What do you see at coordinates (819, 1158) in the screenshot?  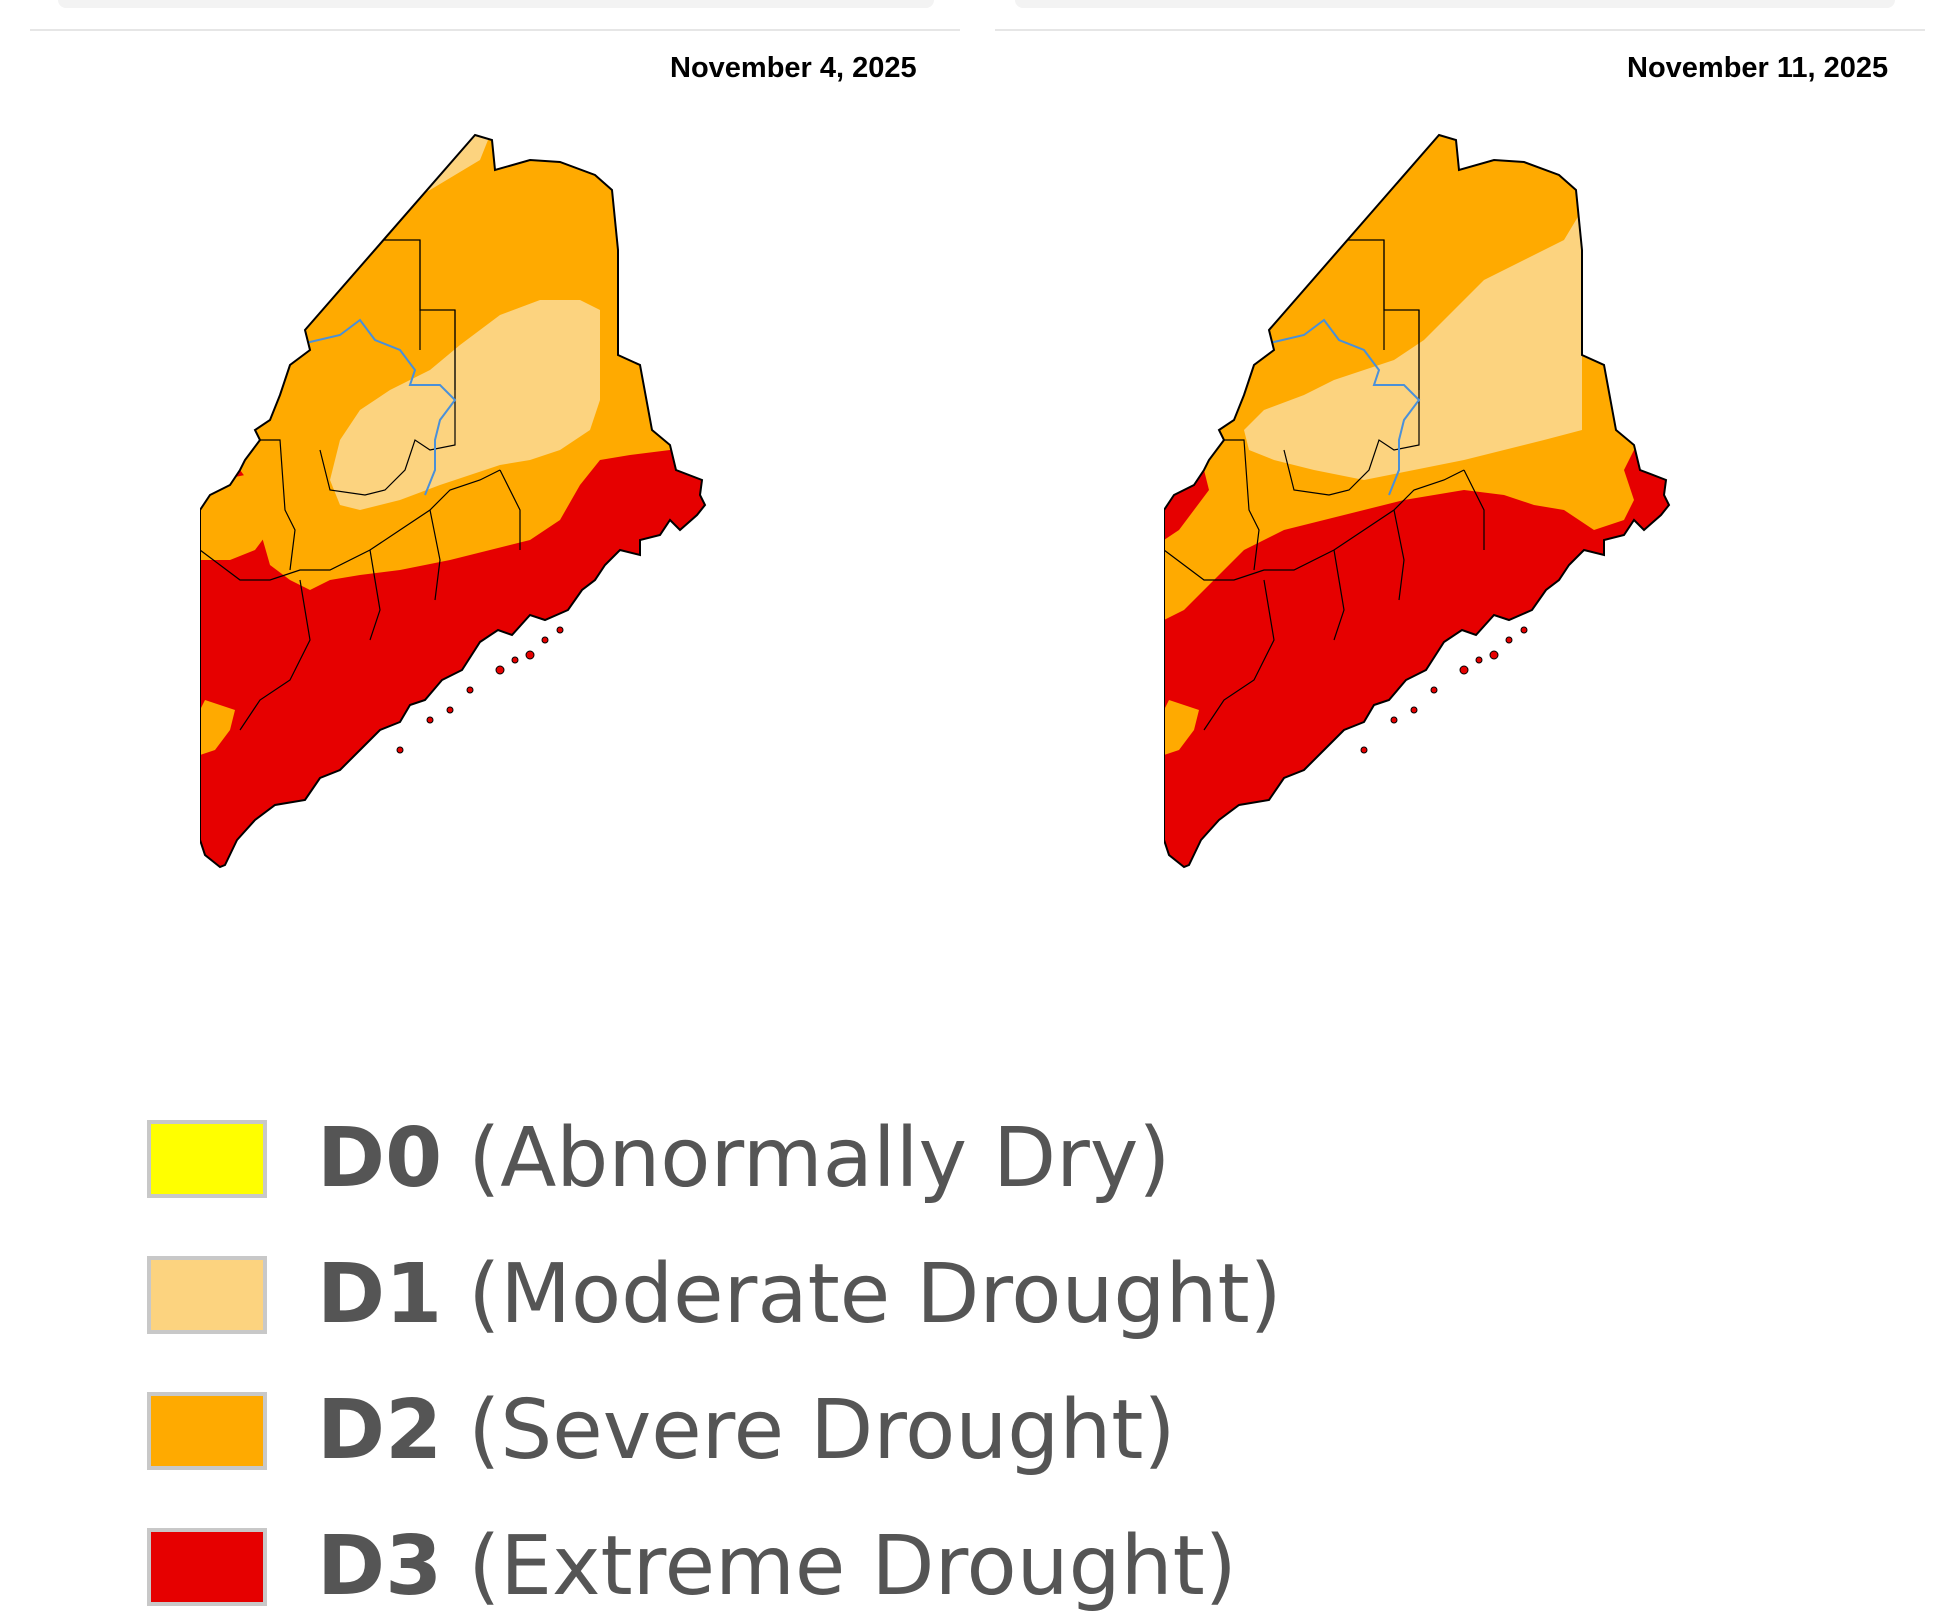 I see `legend-desc-d0: (Abnormally Dry)` at bounding box center [819, 1158].